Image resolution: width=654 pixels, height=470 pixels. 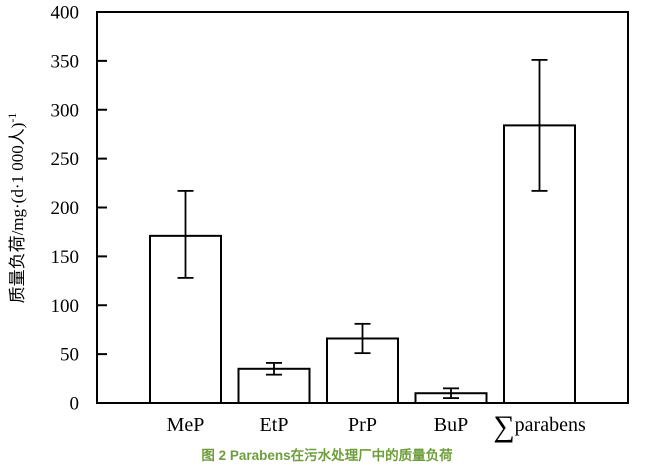 I want to click on x-axis-label-PrP: PrP, so click(x=362, y=425).